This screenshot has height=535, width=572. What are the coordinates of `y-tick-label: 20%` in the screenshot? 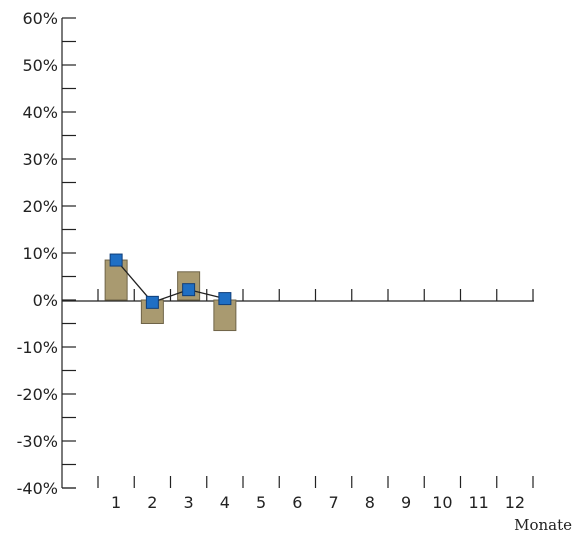 It's located at (40, 206).